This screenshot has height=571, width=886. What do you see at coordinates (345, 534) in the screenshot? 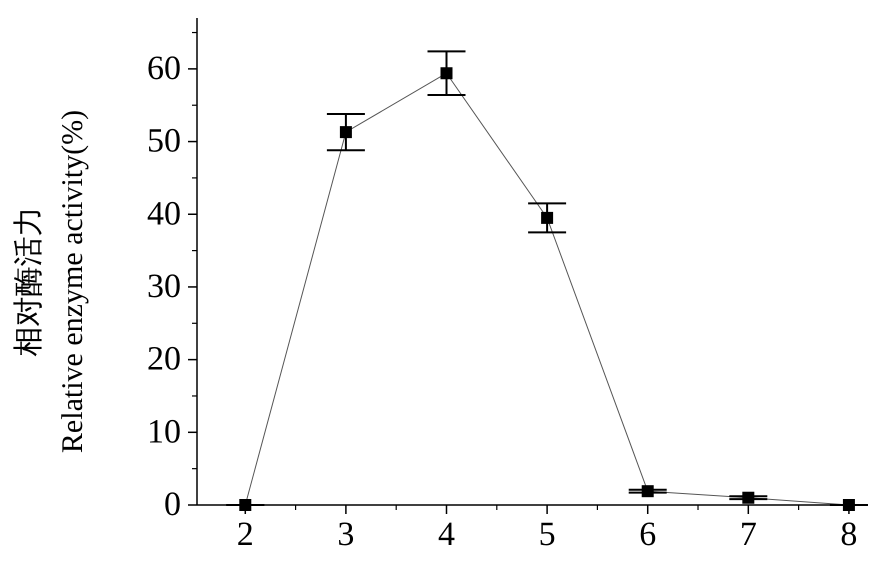
I see `x-tick-label: 3` at bounding box center [345, 534].